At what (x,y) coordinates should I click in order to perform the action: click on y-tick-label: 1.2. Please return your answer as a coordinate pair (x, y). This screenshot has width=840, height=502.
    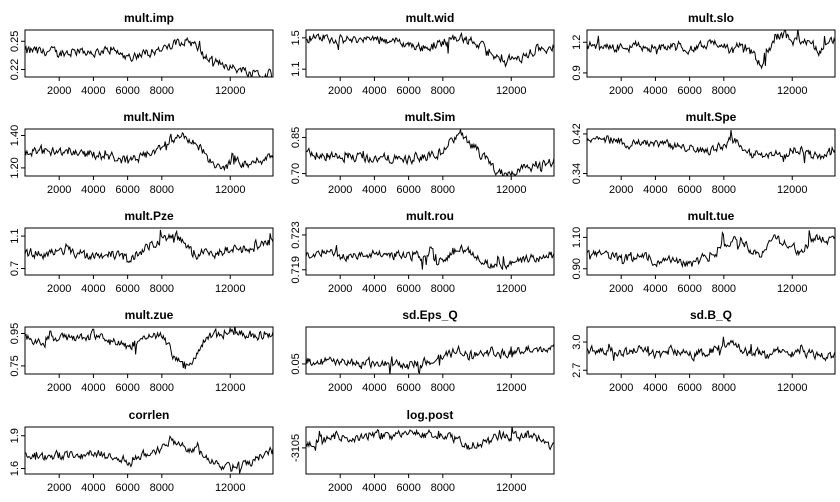
    Looking at the image, I should click on (577, 42).